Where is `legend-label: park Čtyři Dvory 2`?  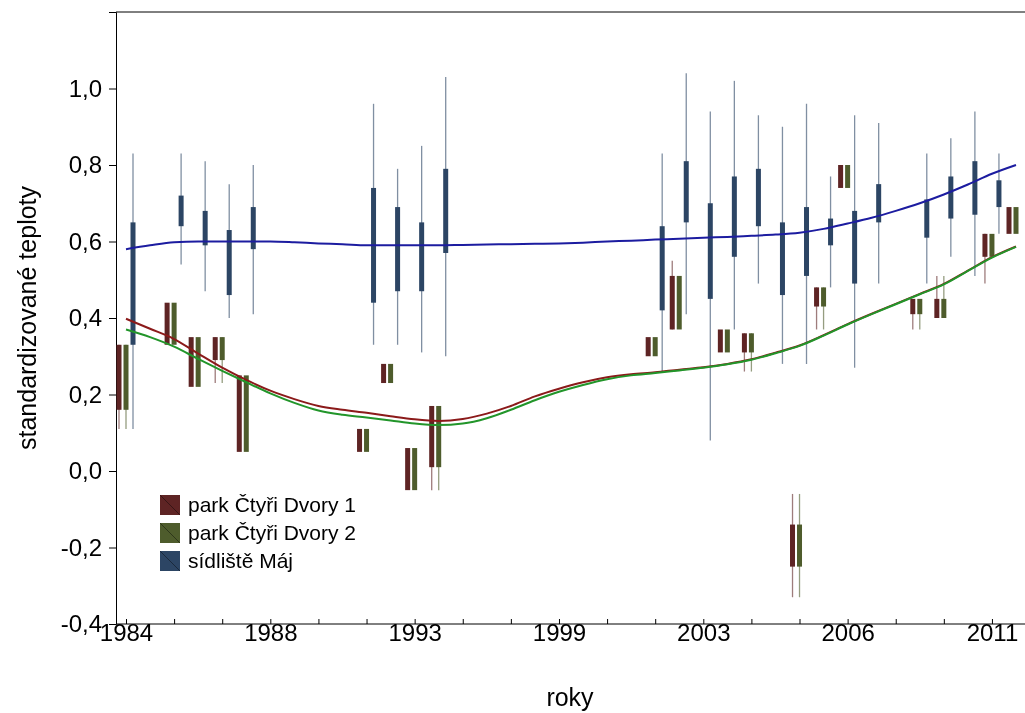 legend-label: park Čtyři Dvory 2 is located at coordinates (272, 532).